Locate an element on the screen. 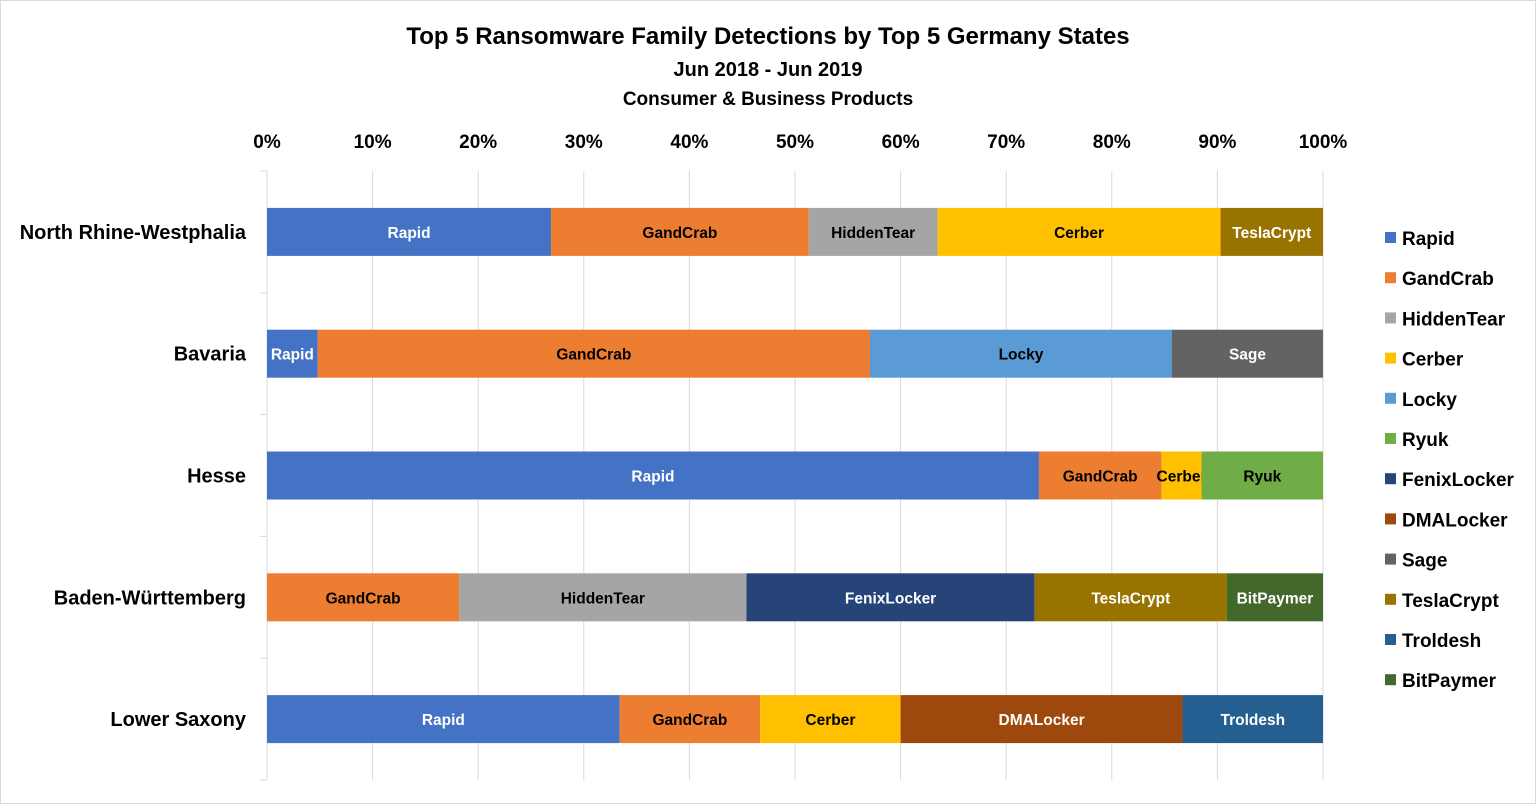 The height and width of the screenshot is (804, 1536). category-label: Hesse is located at coordinates (216, 477).